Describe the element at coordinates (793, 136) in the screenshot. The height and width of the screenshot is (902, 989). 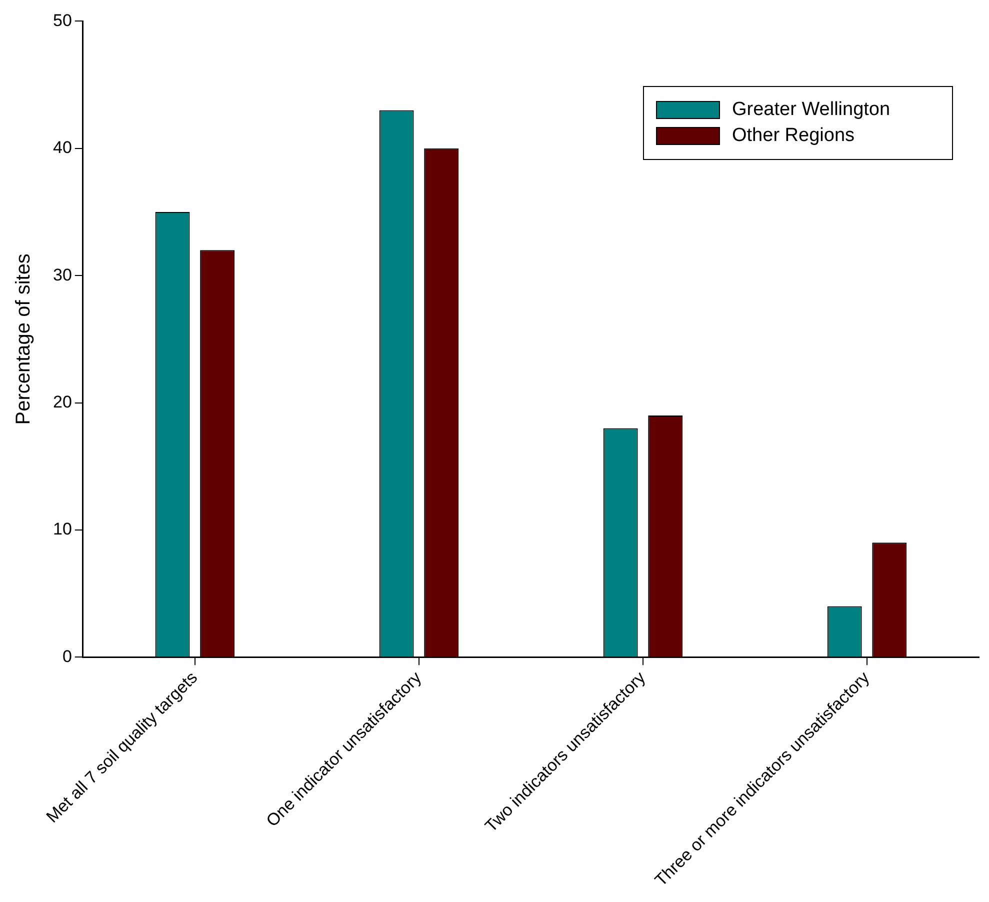
I see `legend-label: Other Regions` at that location.